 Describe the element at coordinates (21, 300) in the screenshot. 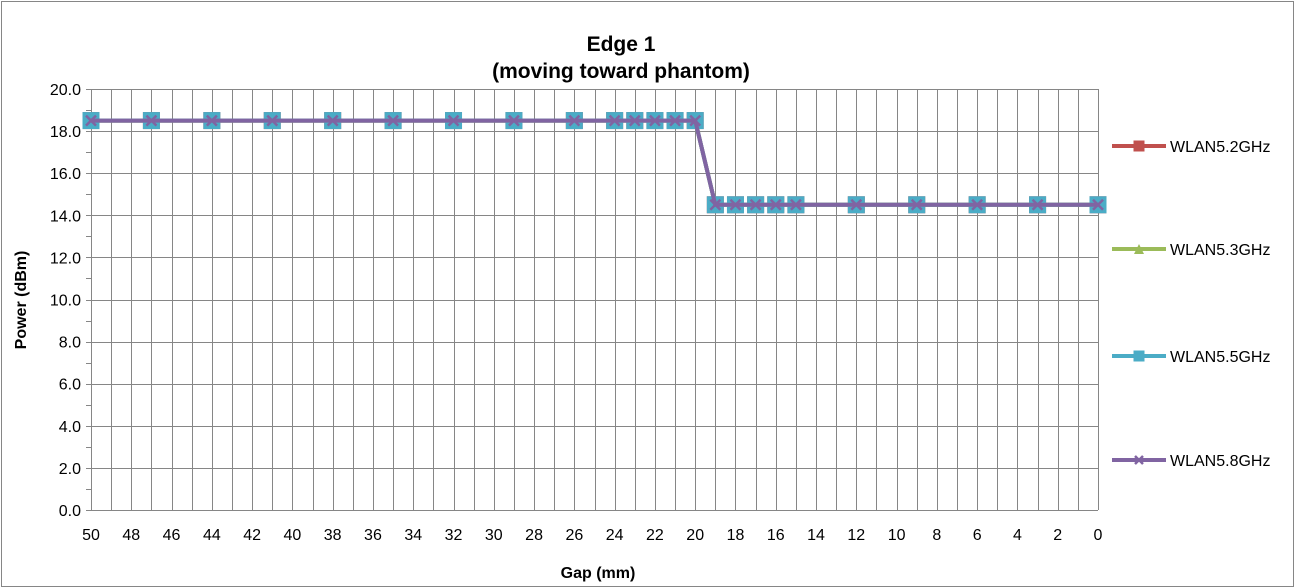

I see `y-axis-label: Power (dBm)` at that location.